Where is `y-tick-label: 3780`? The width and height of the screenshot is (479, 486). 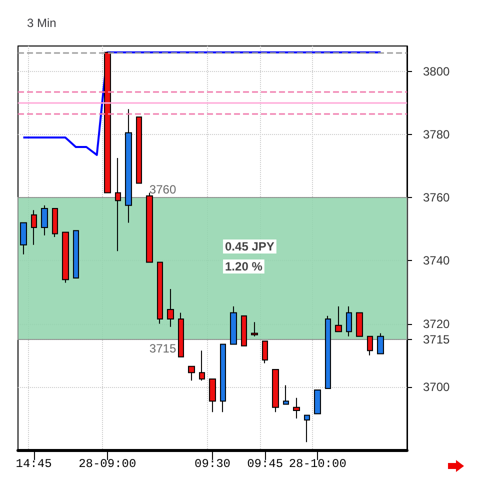
y-tick-label: 3780 is located at coordinates (436, 134).